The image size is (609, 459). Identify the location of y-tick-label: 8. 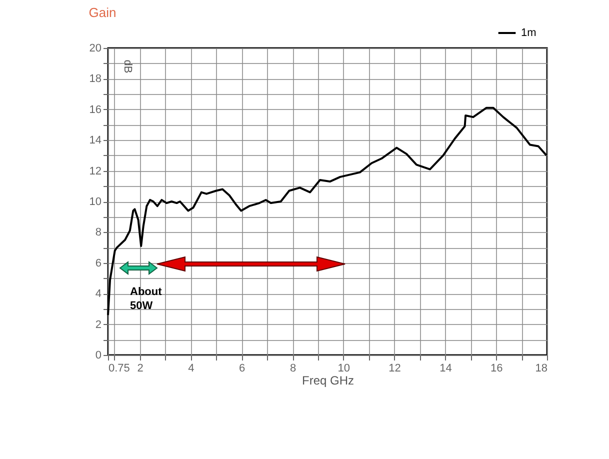
(98, 232).